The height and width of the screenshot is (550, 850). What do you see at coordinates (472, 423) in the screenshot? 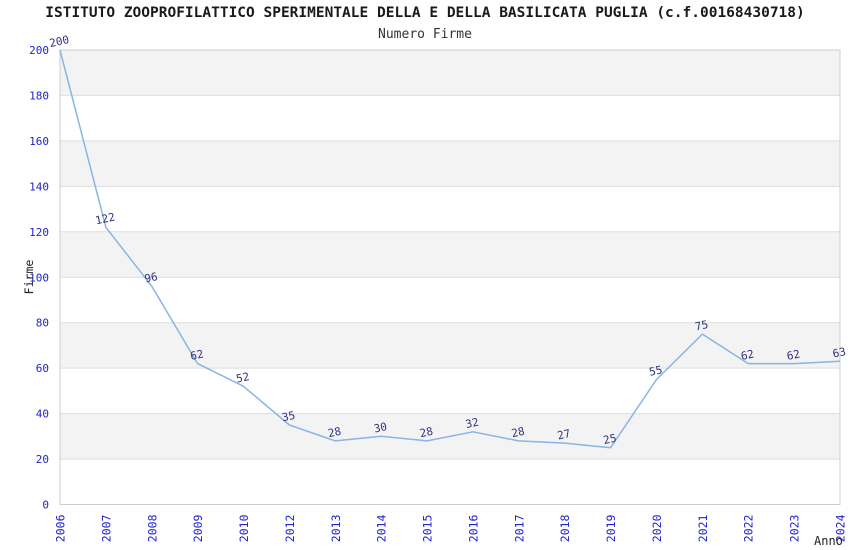
I see `data-point-label: 32` at bounding box center [472, 423].